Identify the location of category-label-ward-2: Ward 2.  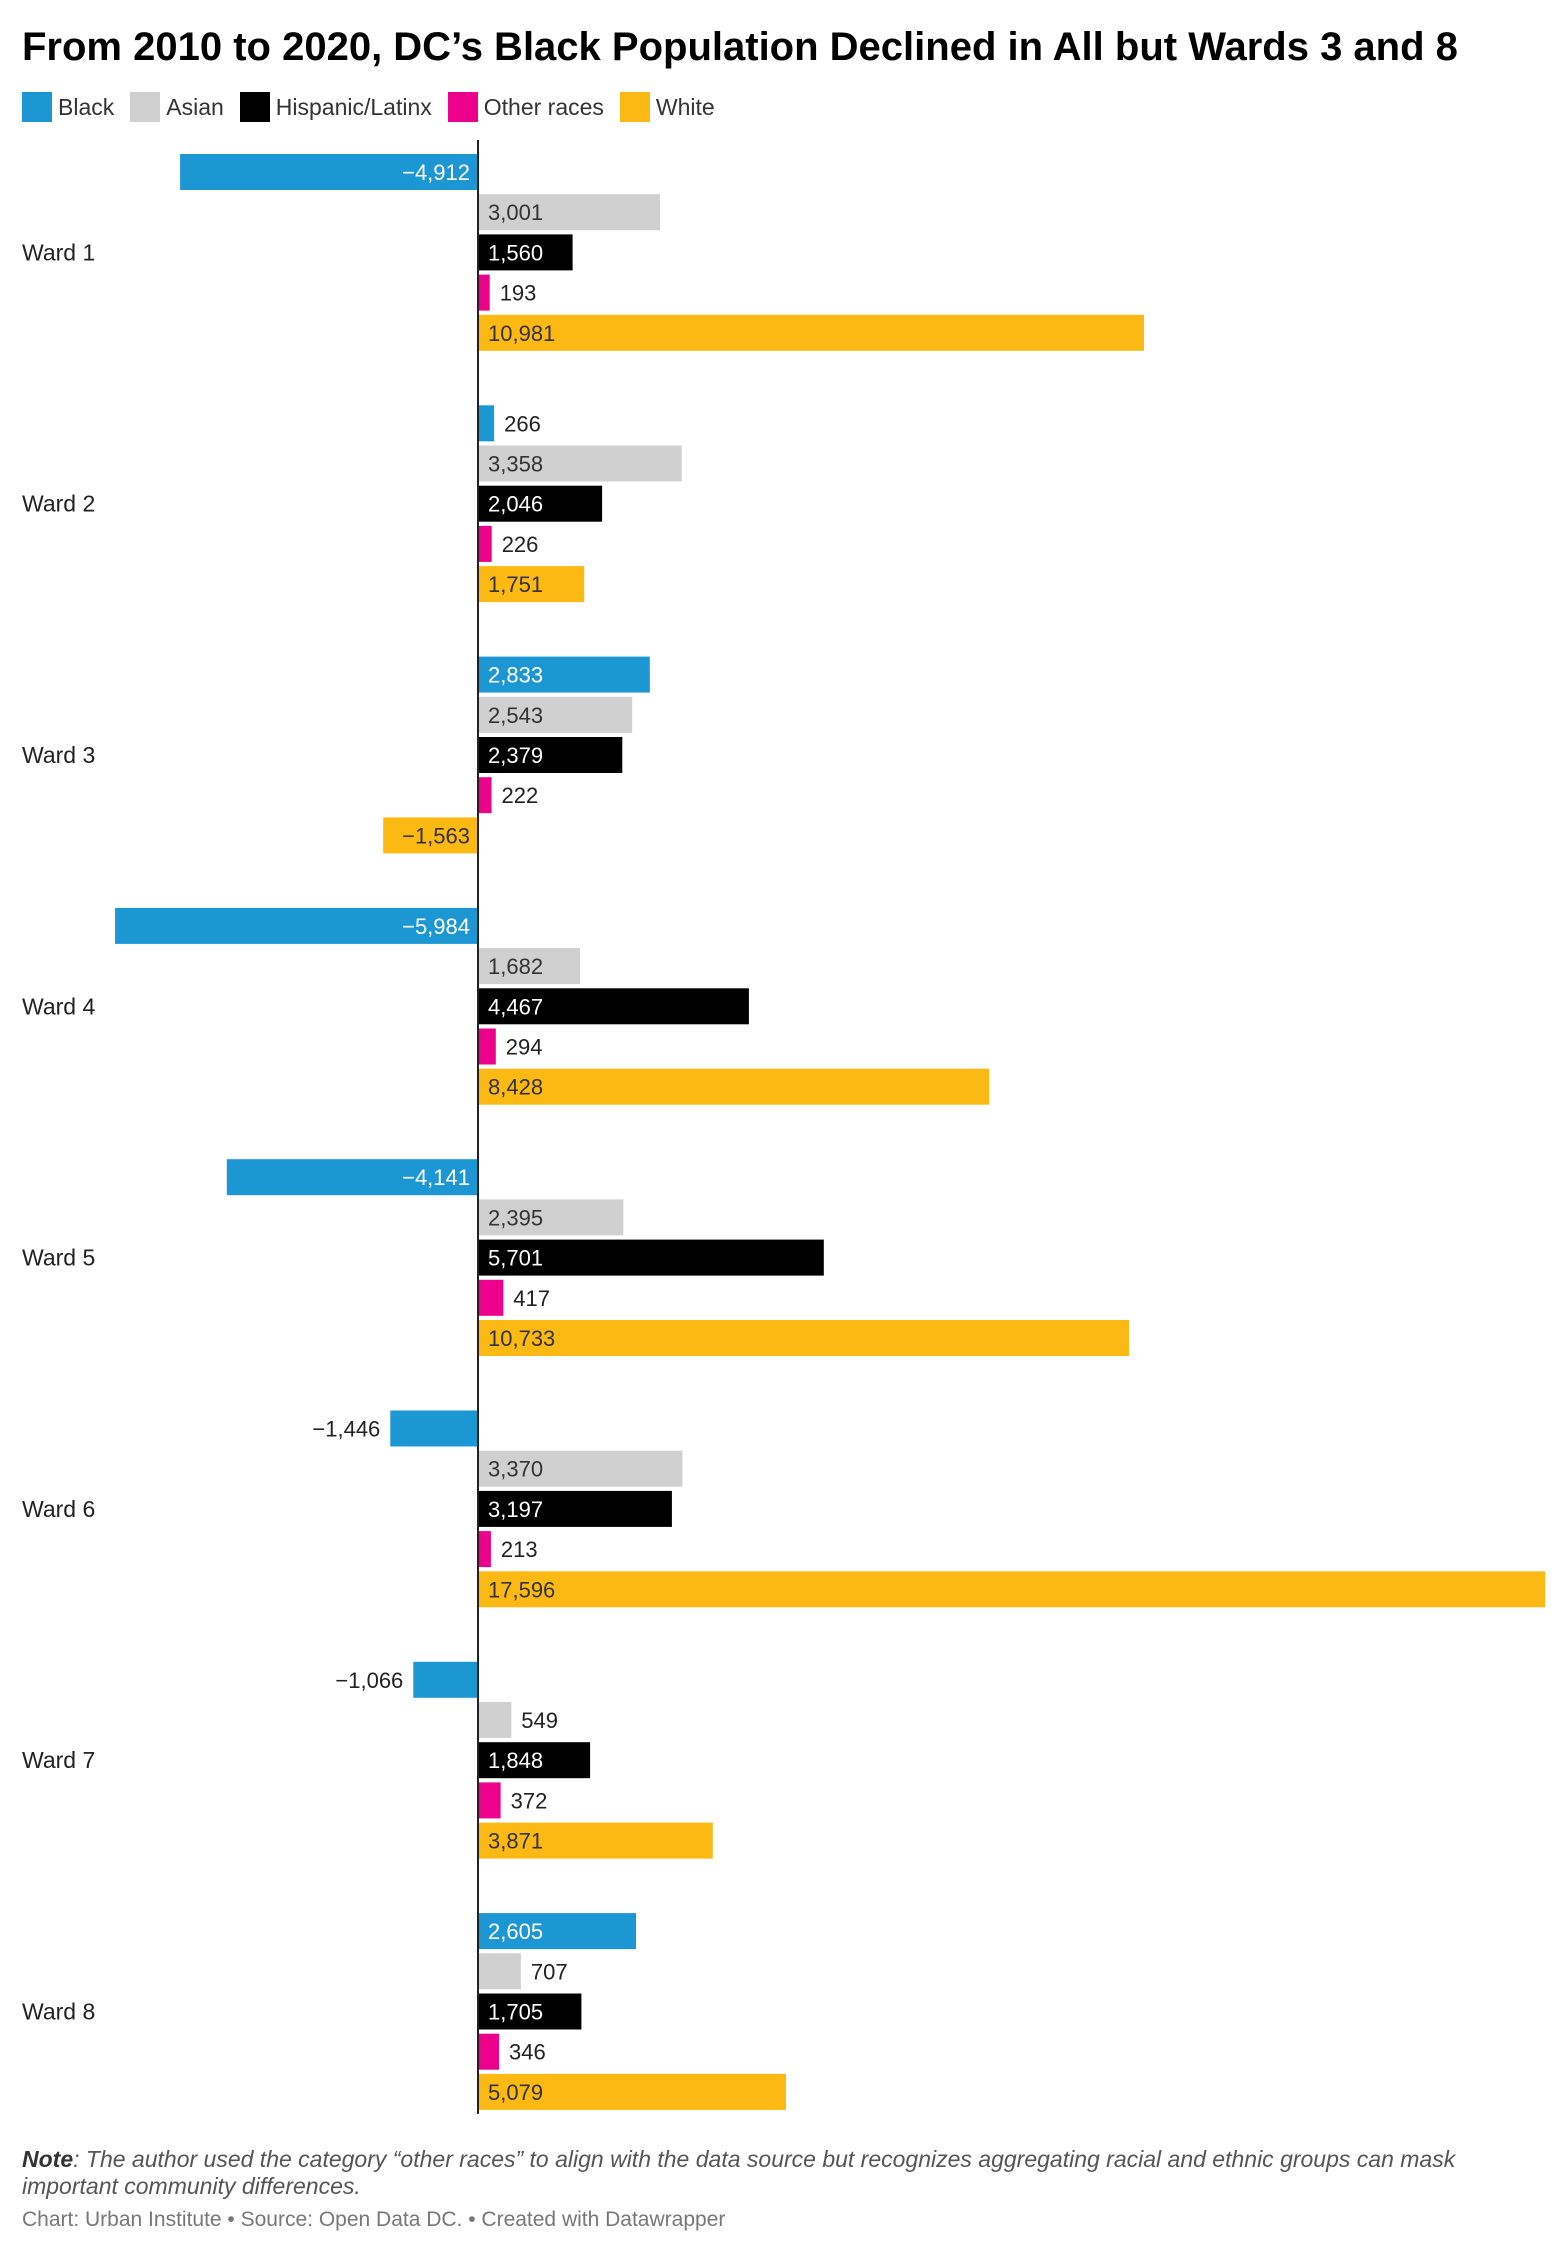
(58, 504).